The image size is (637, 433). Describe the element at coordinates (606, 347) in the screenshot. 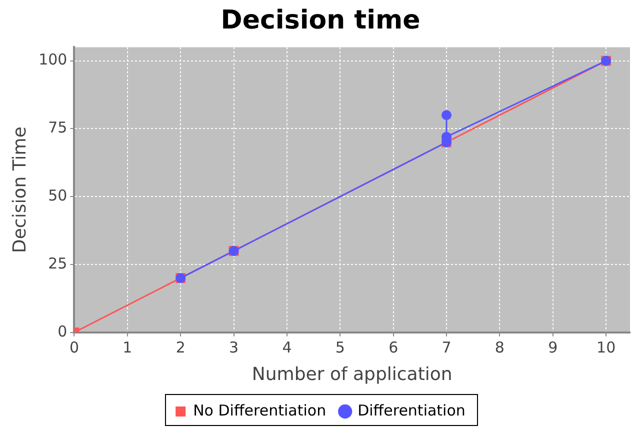

I see `x-tick-label: 10` at that location.